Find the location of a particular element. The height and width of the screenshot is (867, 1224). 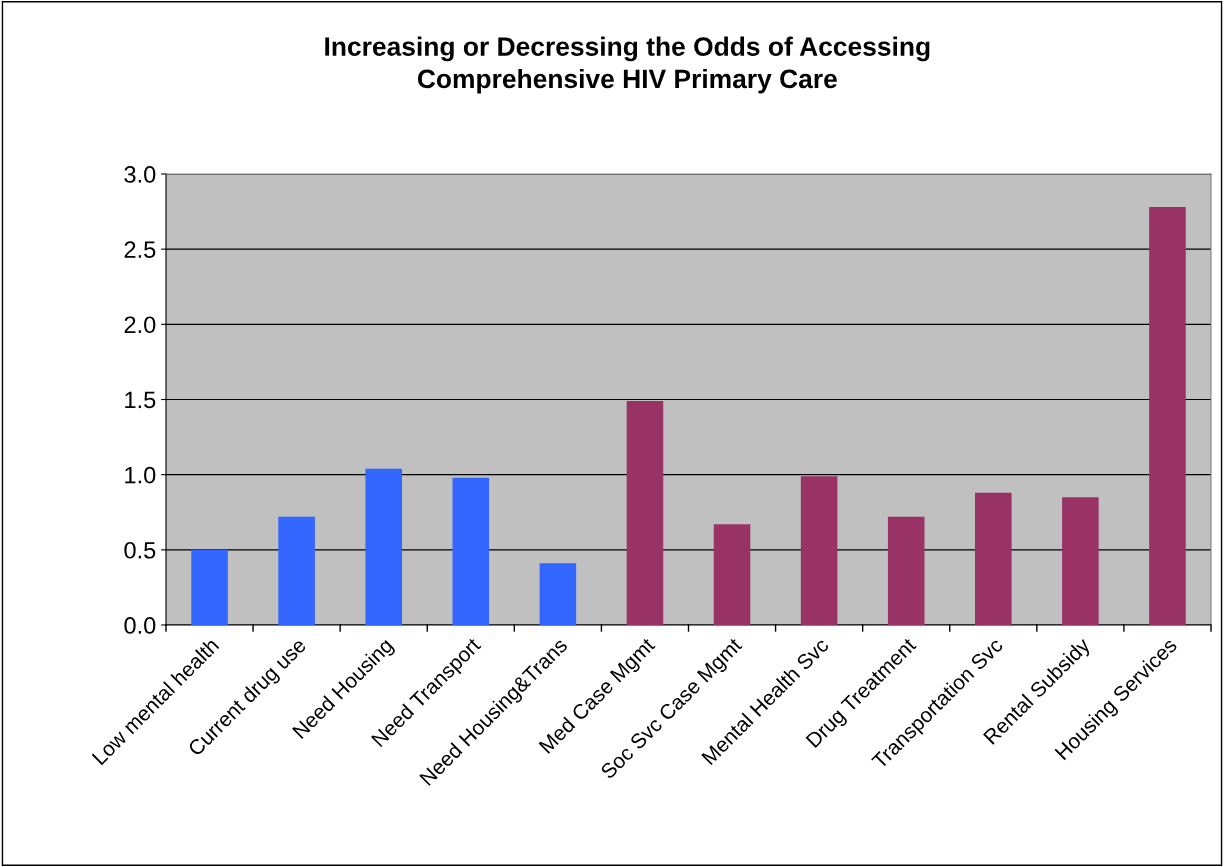

y-tick-label: 3.0 is located at coordinates (140, 174).